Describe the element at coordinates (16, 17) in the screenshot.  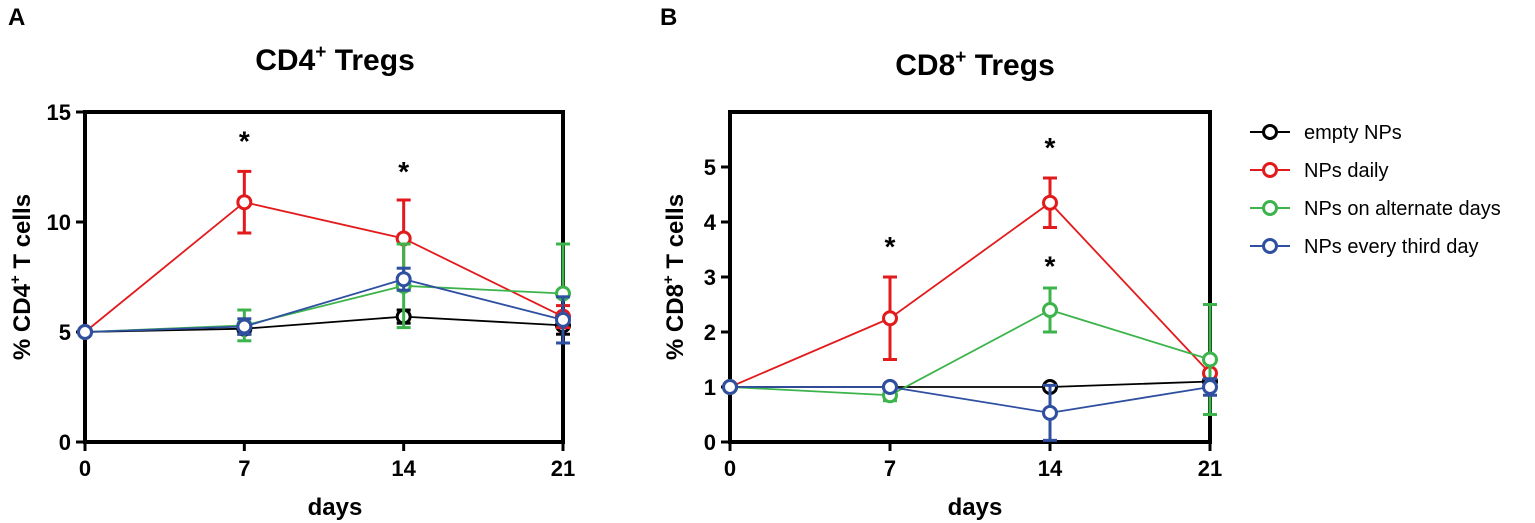
I see `panel-label: A` at that location.